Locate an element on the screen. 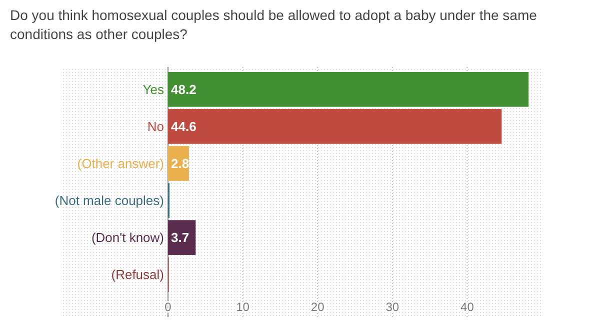  data-label: 2.8 is located at coordinates (180, 164).